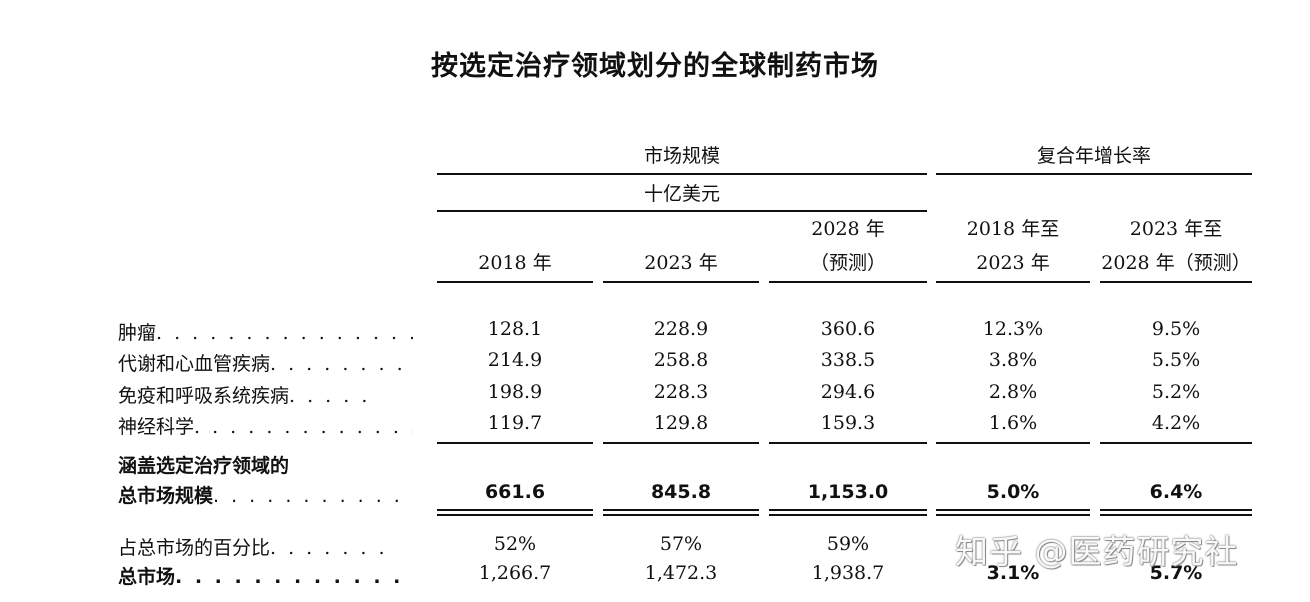 The height and width of the screenshot is (602, 1310). I want to click on column-header-line: 2028 年, so click(848, 229).